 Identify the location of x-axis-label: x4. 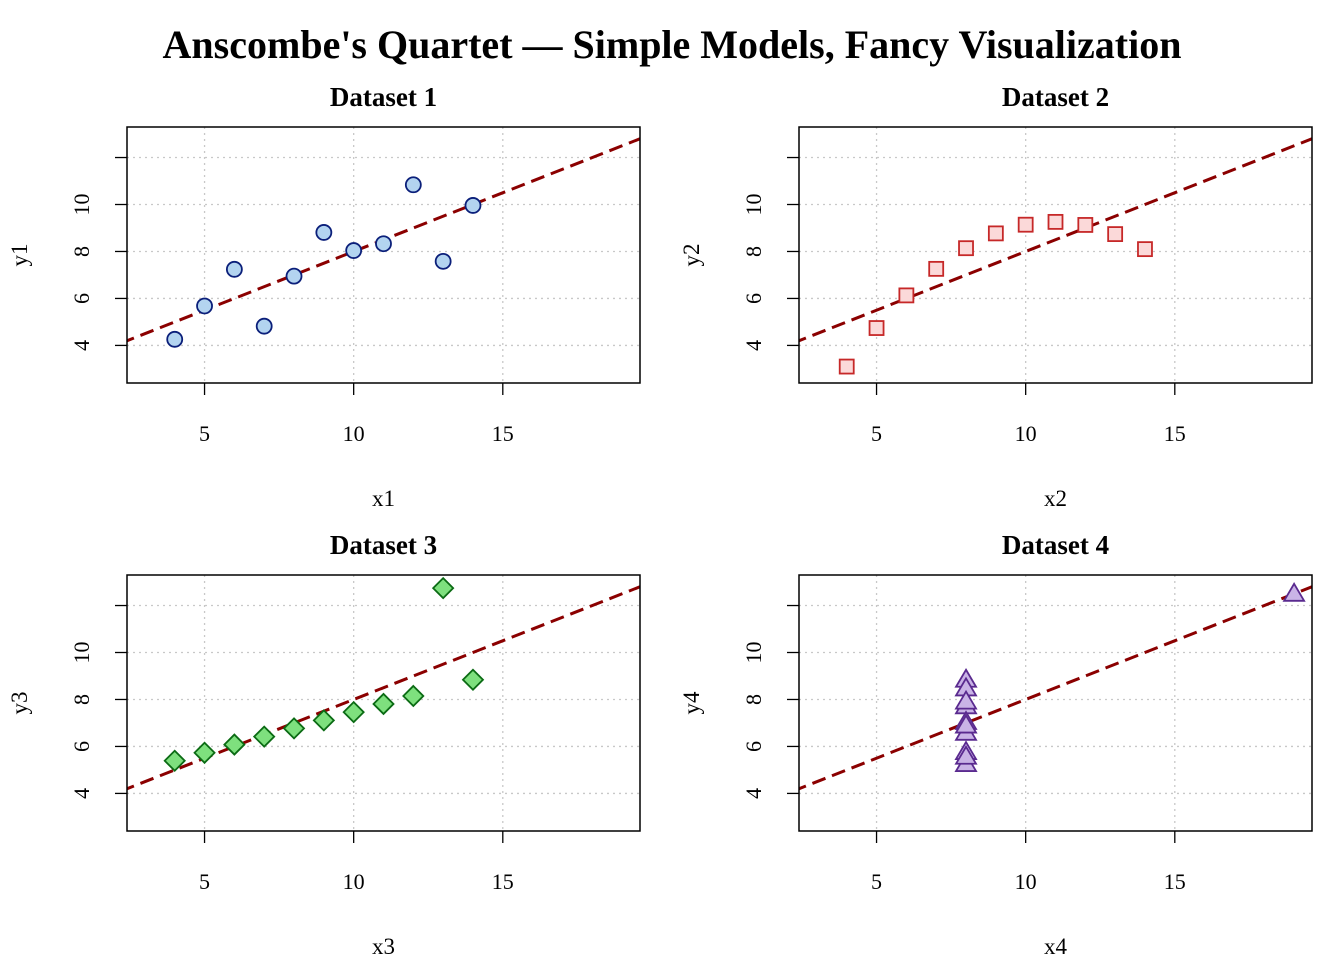
(1056, 946).